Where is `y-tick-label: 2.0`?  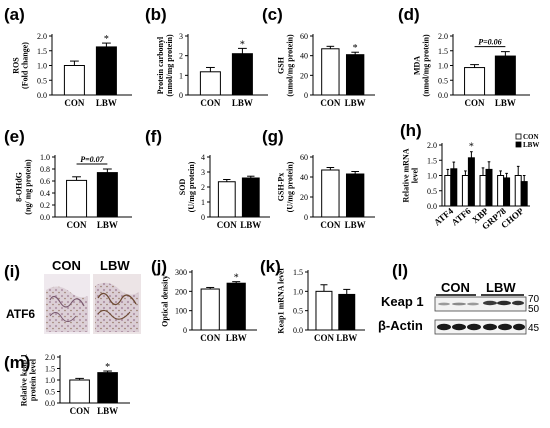 y-tick-label: 2.0 is located at coordinates (432, 145).